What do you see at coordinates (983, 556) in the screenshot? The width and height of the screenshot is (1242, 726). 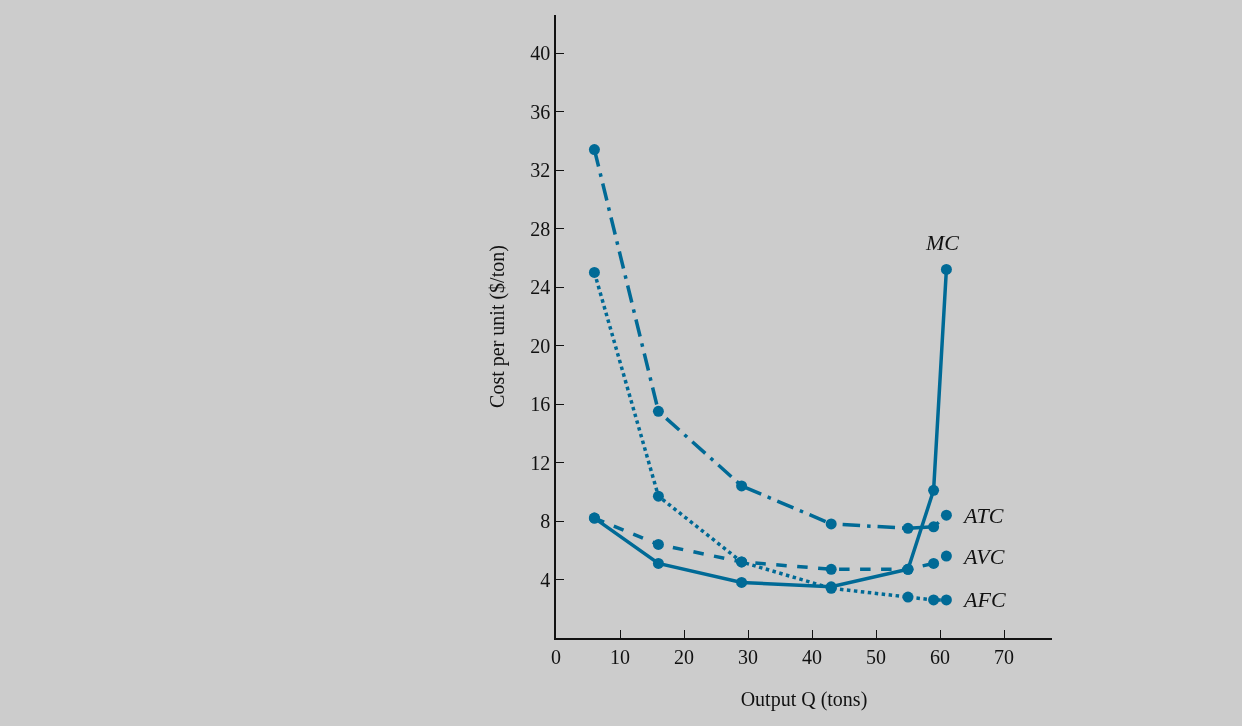 I see `series-label: AVC` at bounding box center [983, 556].